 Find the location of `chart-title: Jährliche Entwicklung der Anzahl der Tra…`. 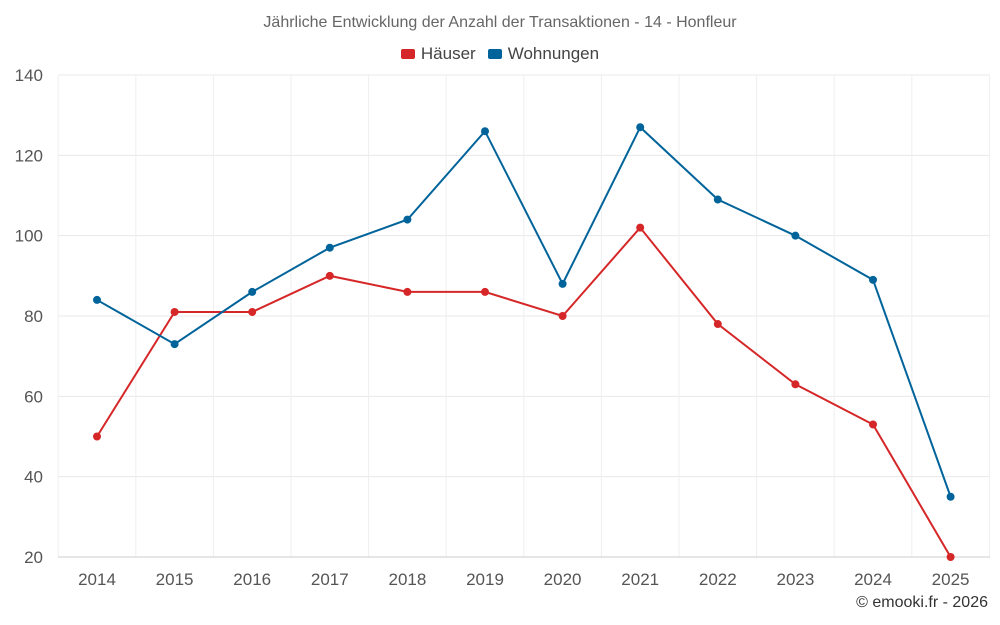

chart-title: Jährliche Entwicklung der Anzahl der Tra… is located at coordinates (500, 22).